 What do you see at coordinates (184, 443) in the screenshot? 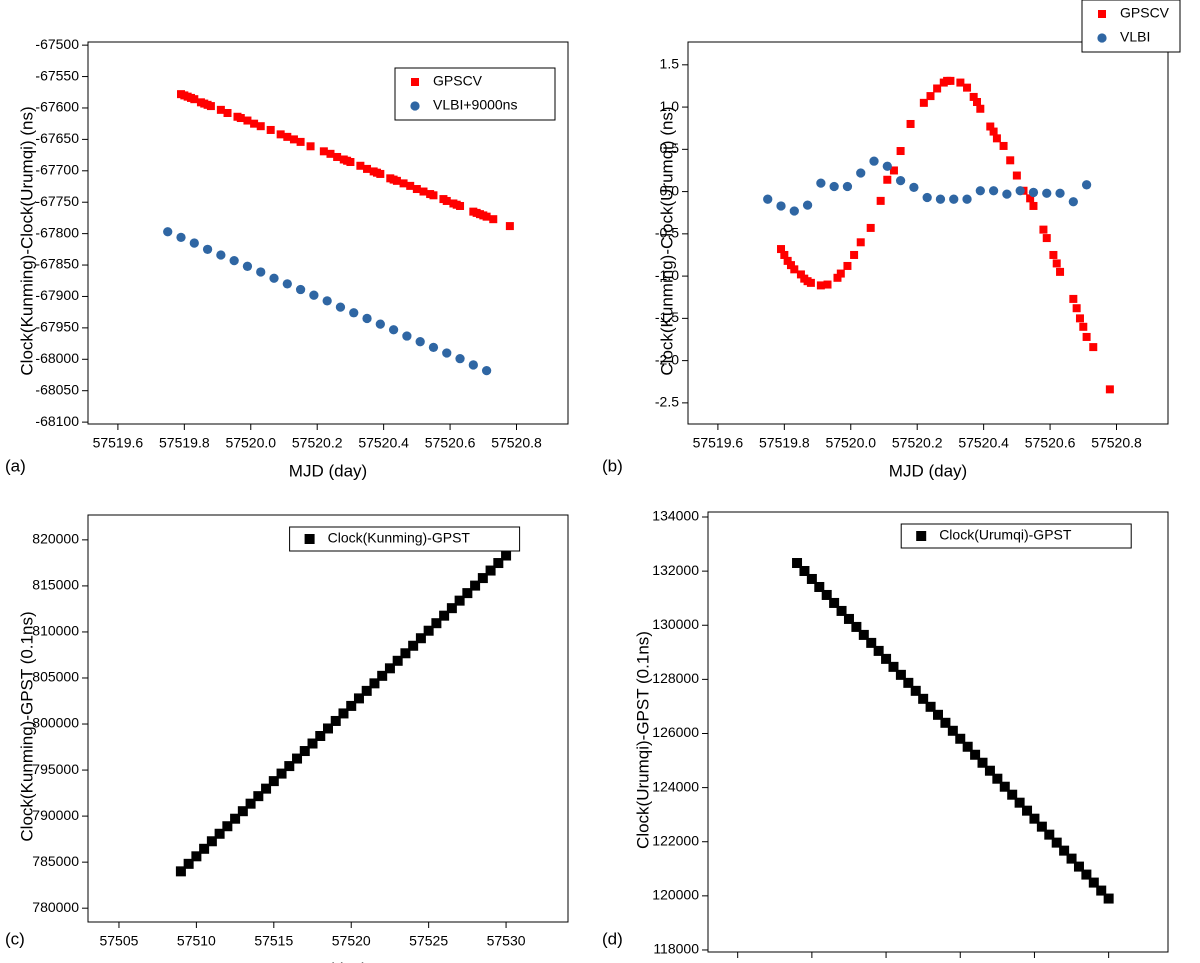
I see `x-tick-label: 57519.8` at bounding box center [184, 443].